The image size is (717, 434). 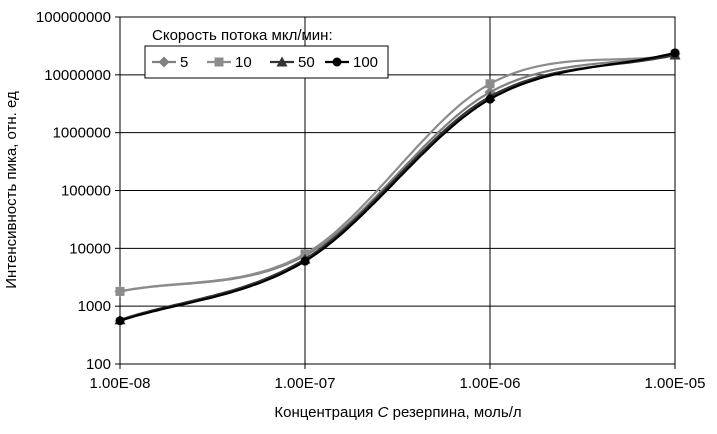 I want to click on legend-item-5: 5, so click(x=170, y=62).